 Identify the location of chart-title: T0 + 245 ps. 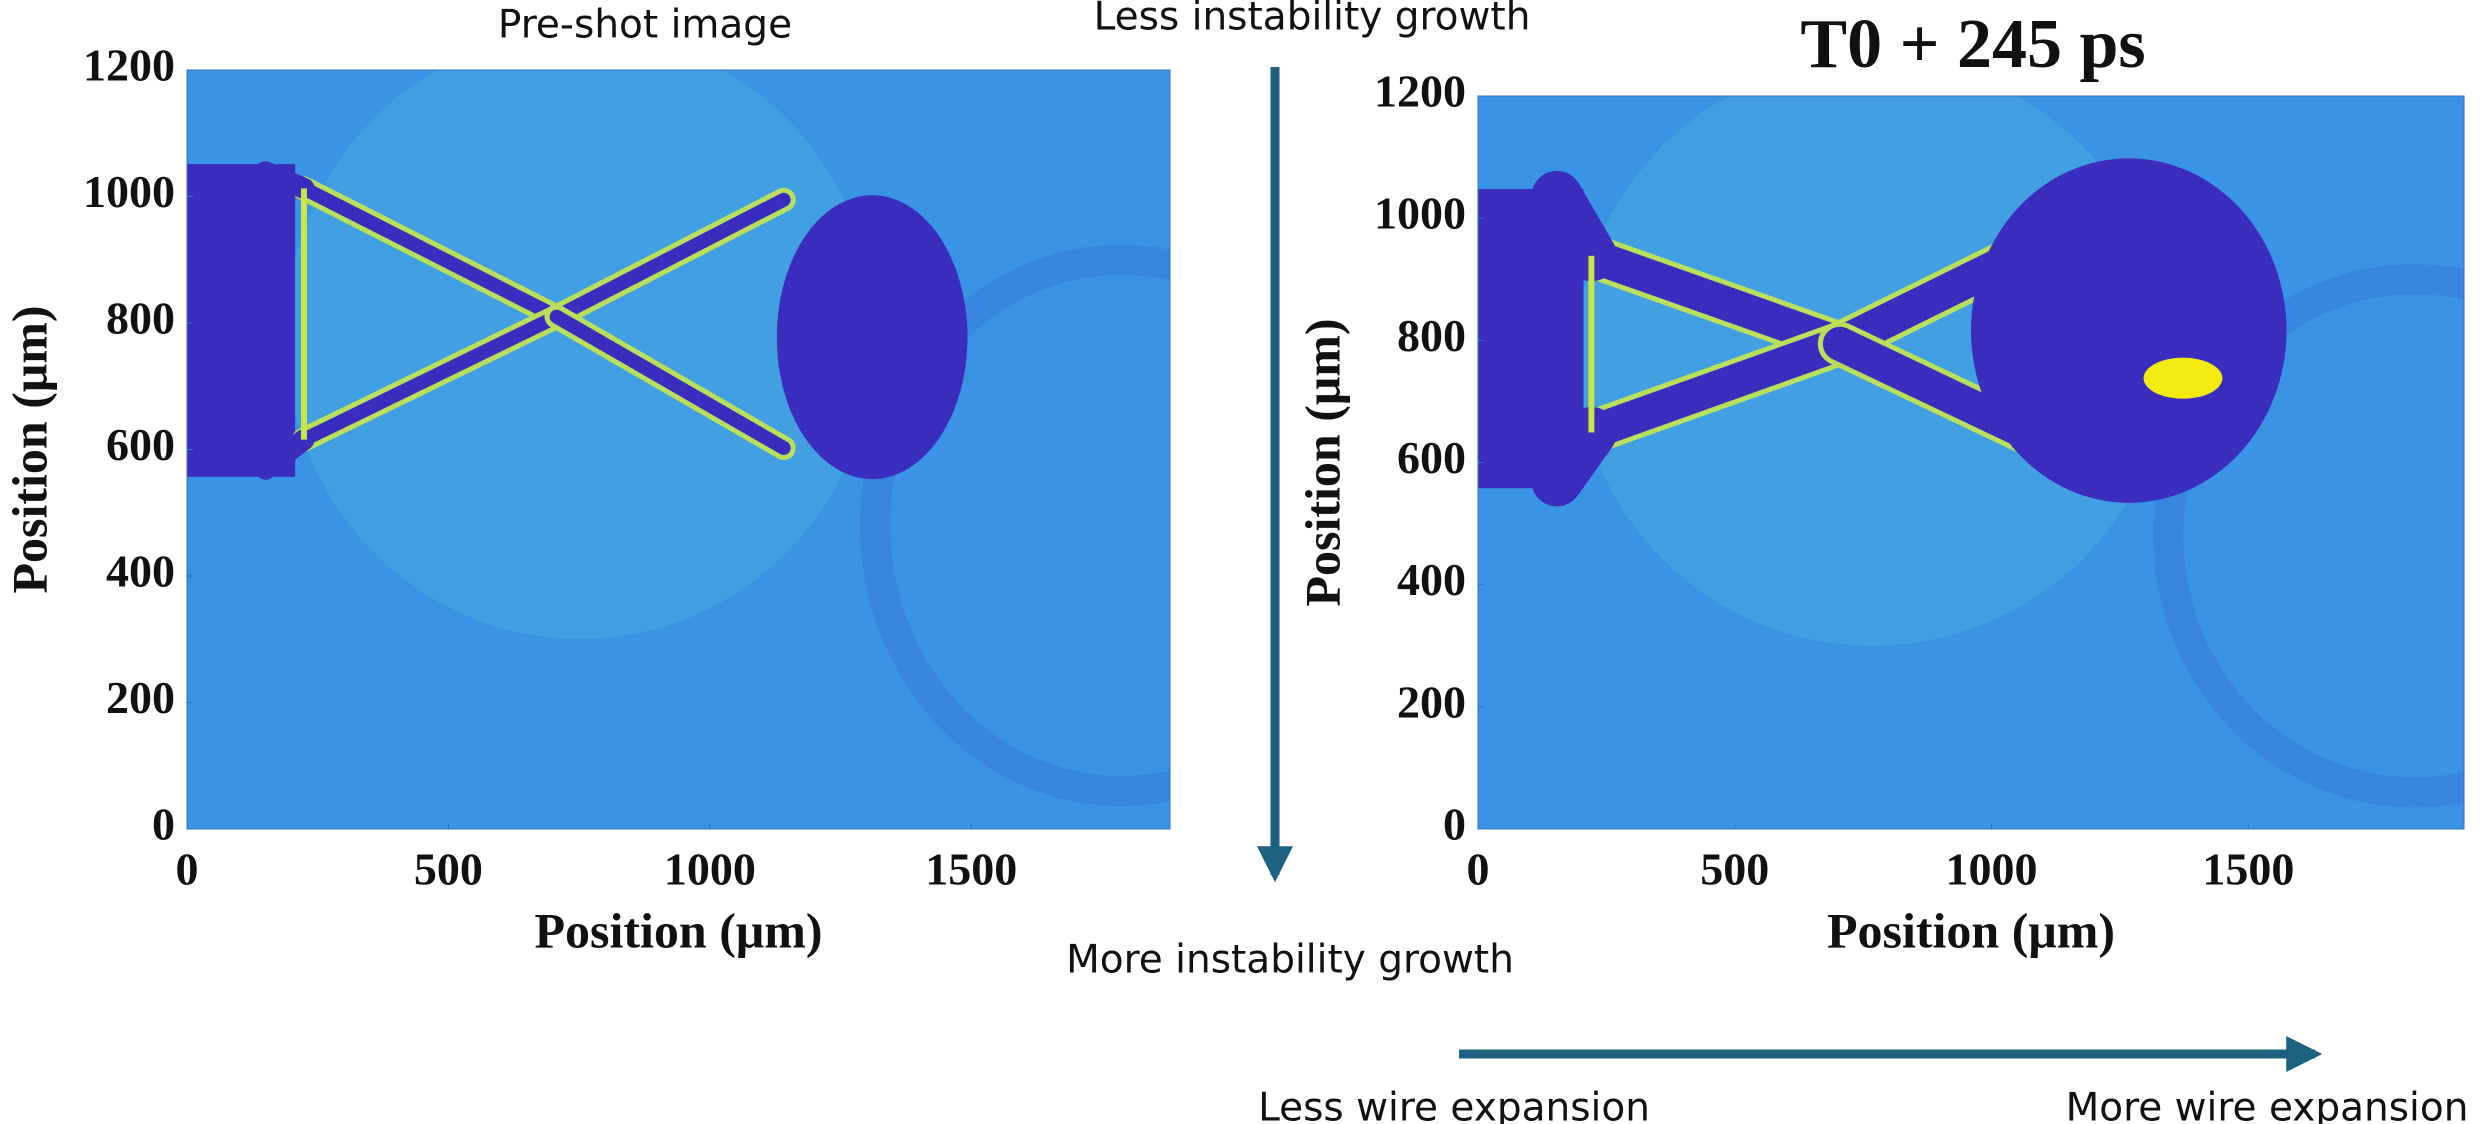
(1972, 44).